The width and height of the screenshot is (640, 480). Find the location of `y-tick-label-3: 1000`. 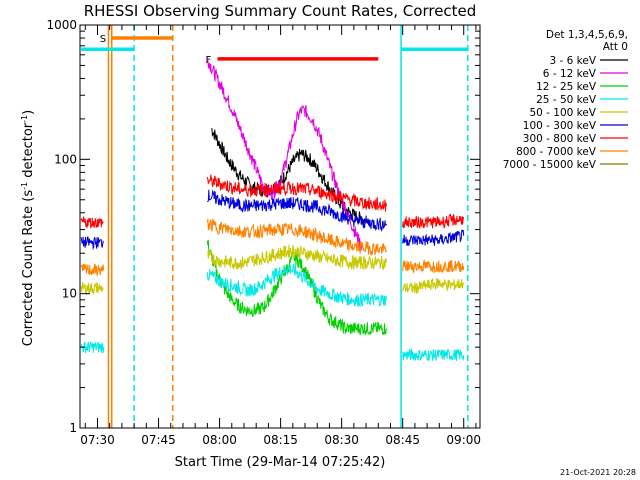

y-tick-label-3: 1000 is located at coordinates (61, 25).